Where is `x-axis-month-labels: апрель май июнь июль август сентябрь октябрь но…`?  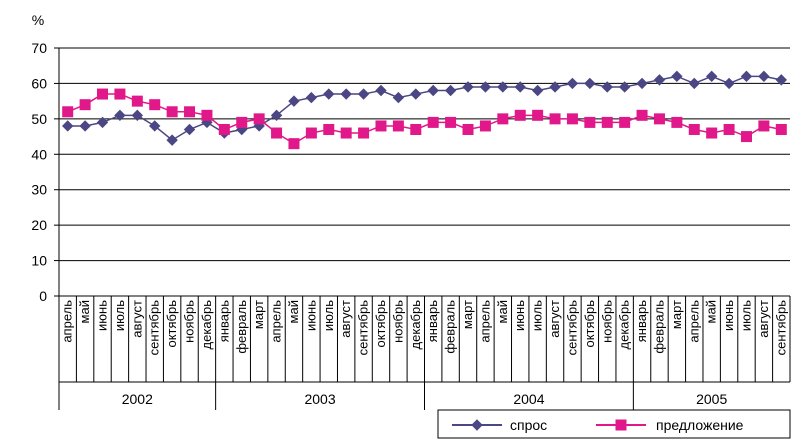
x-axis-month-labels: апрель май июнь июль август сентябрь октябрь но… is located at coordinates (424, 328).